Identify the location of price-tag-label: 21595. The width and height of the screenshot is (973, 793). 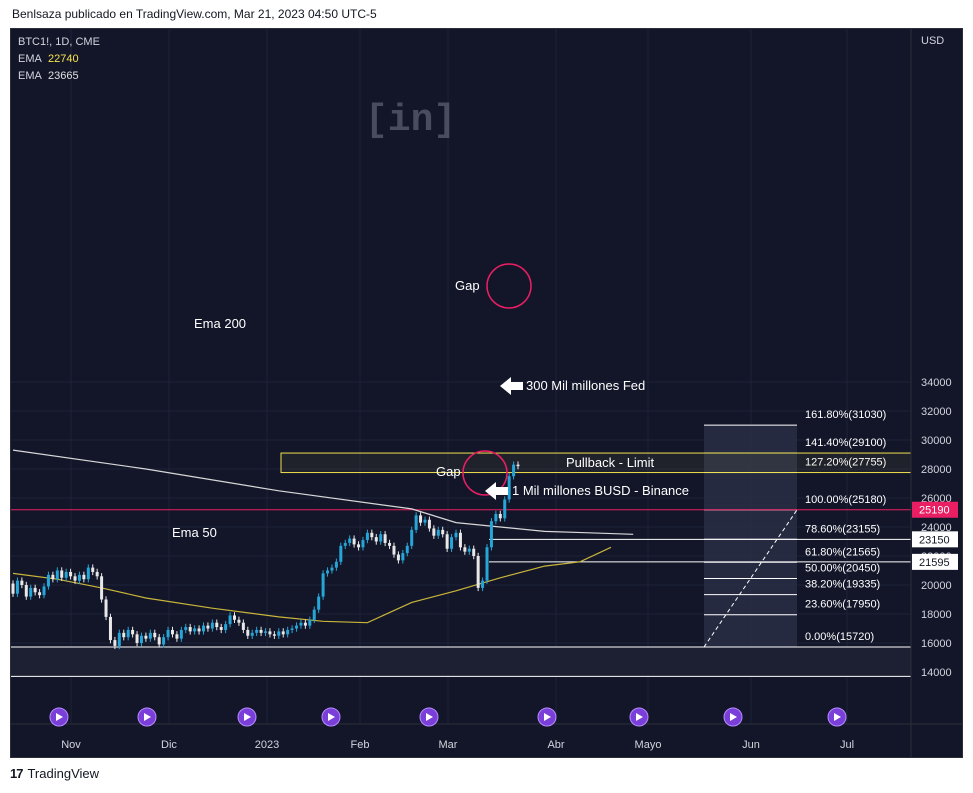
(934, 563).